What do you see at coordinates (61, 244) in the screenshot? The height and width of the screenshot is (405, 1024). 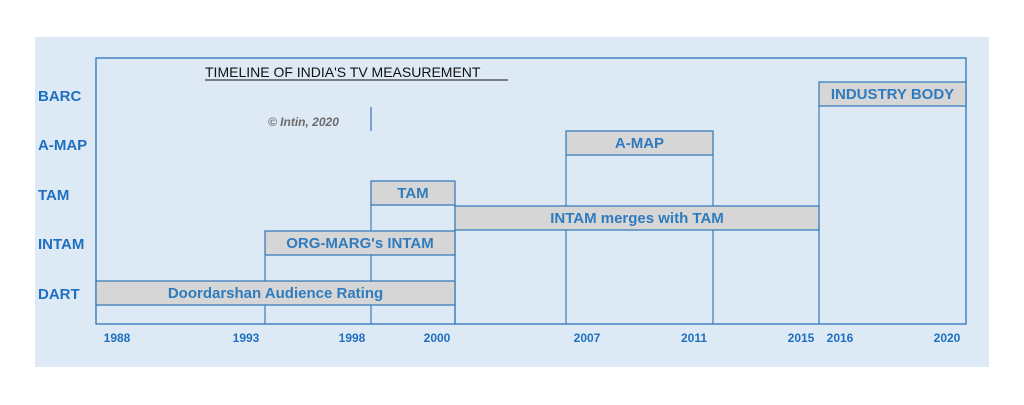 I see `row-label-intam: INTAM` at bounding box center [61, 244].